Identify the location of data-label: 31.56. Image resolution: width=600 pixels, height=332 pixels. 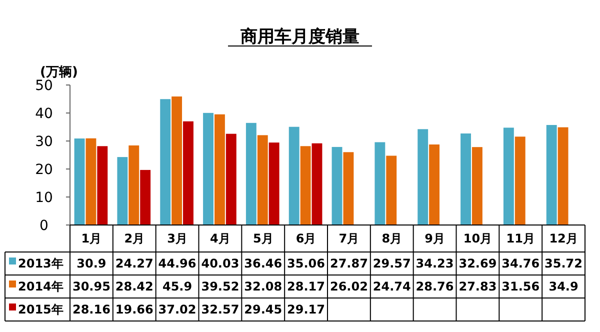
(521, 287).